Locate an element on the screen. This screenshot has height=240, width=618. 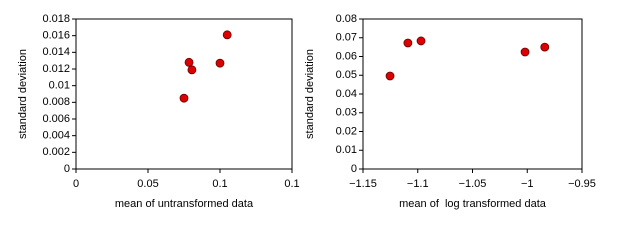
x-axis-title: mean of untransformed data is located at coordinates (184, 204).